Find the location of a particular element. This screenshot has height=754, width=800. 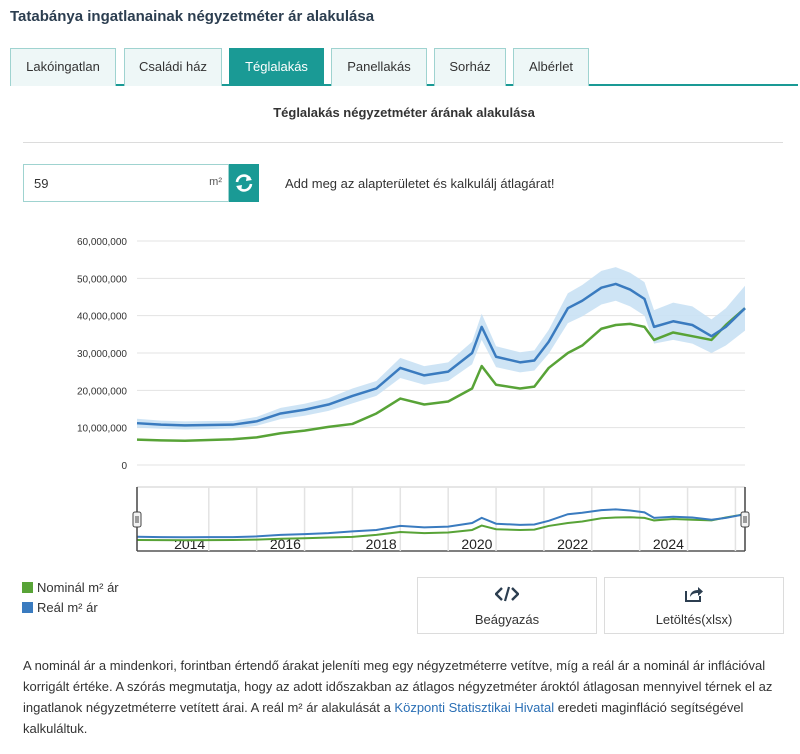

range-navigator: 2014 2016 2018 2020 2022 2024 is located at coordinates (441, 519).